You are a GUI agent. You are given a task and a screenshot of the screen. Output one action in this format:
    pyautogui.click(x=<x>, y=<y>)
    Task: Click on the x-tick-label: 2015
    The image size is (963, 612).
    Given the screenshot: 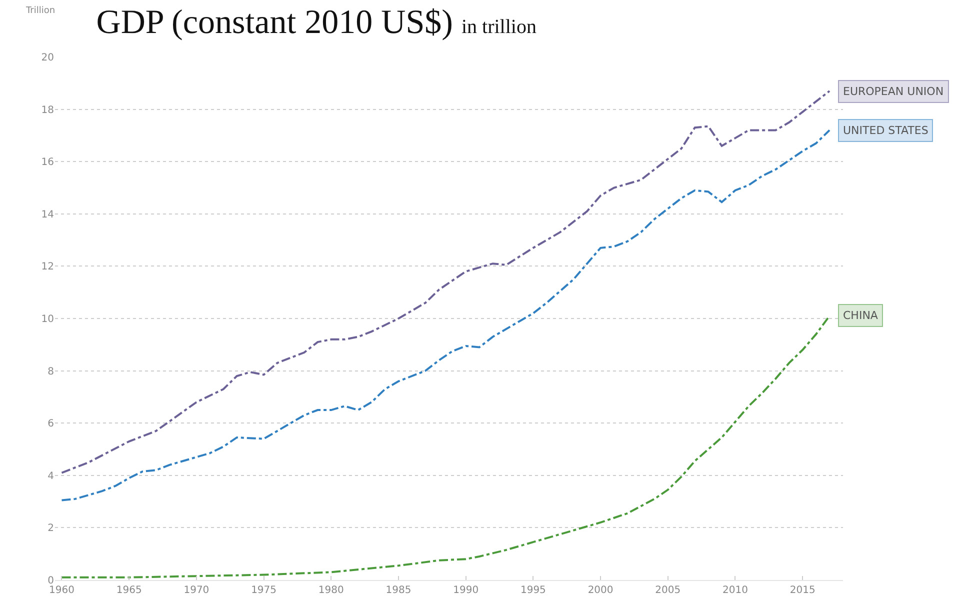 What is the action you would take?
    pyautogui.click(x=803, y=590)
    